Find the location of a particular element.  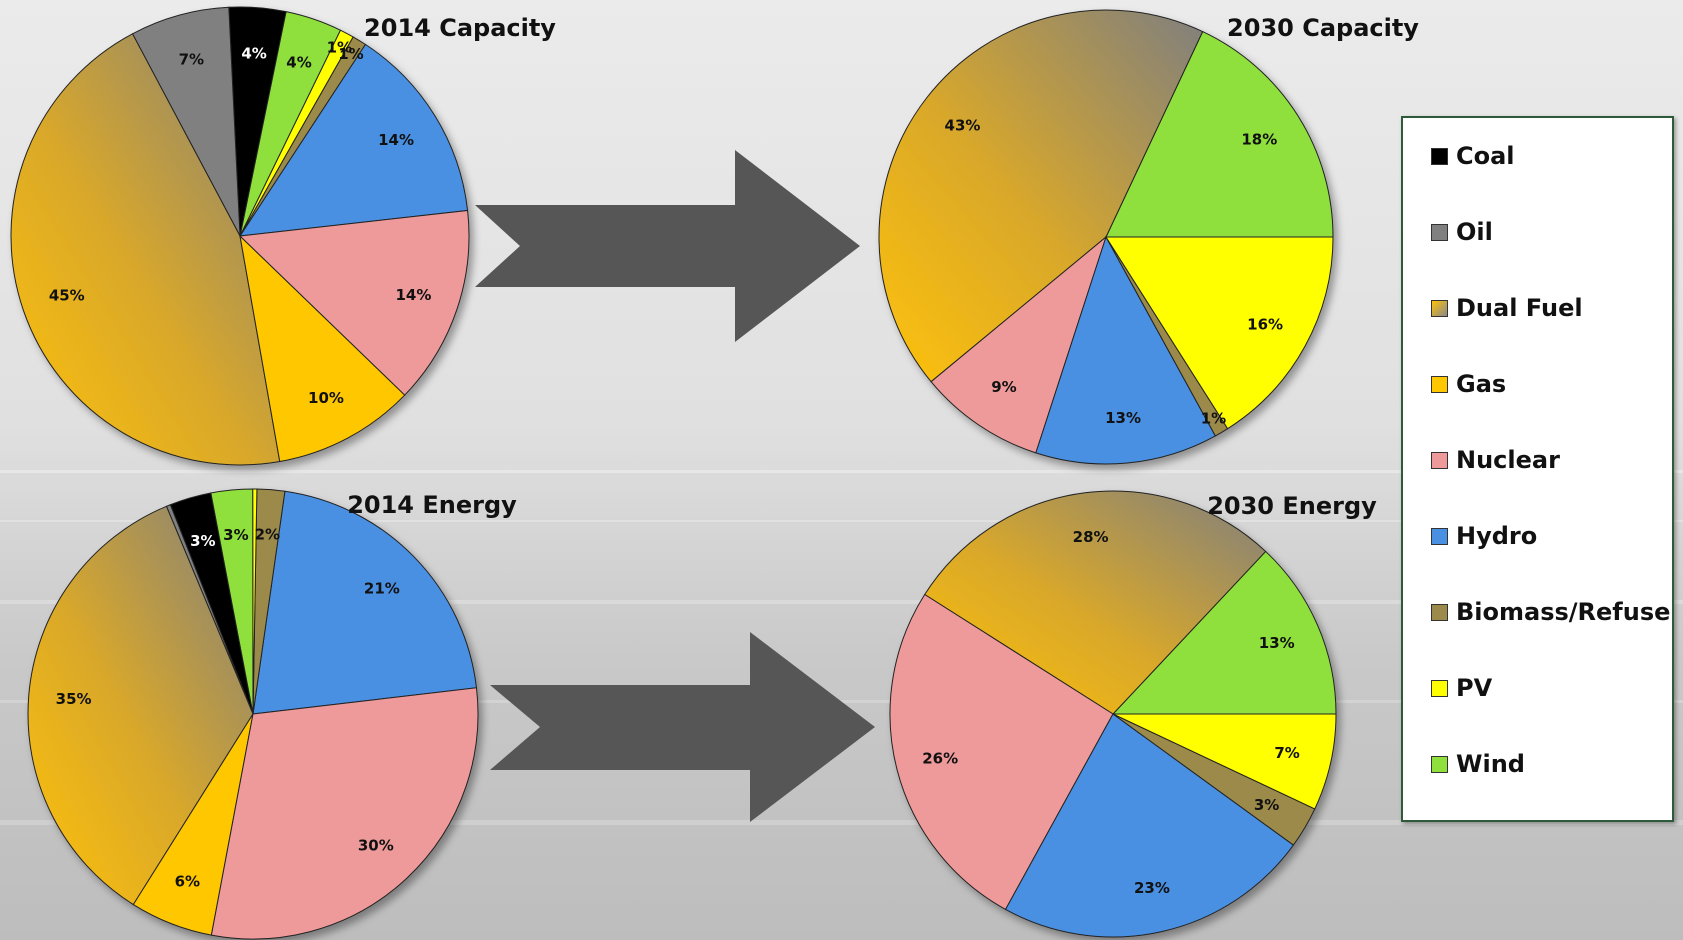

chart-title: 2014 Energy is located at coordinates (432, 505).